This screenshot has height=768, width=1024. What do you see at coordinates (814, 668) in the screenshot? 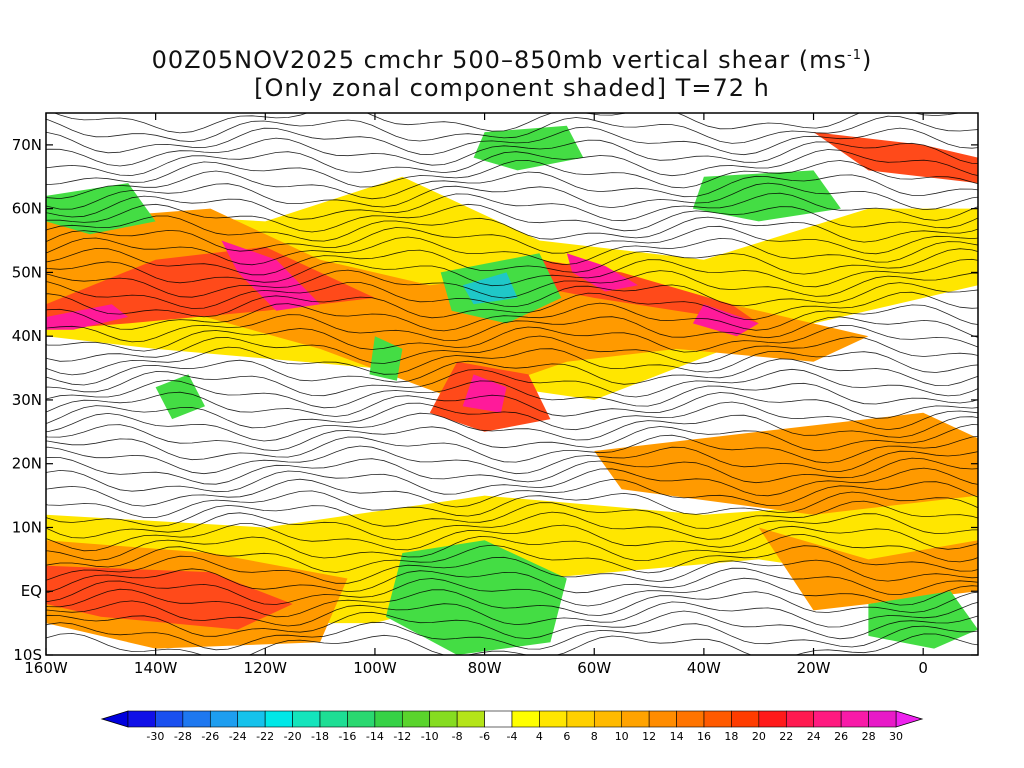
I see `lon-tick-label-7: 20W` at bounding box center [814, 668].